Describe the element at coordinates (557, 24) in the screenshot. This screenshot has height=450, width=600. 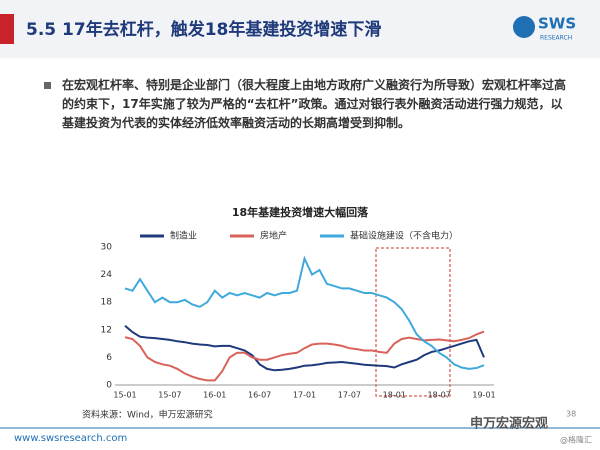
I see `logo: SWS` at that location.